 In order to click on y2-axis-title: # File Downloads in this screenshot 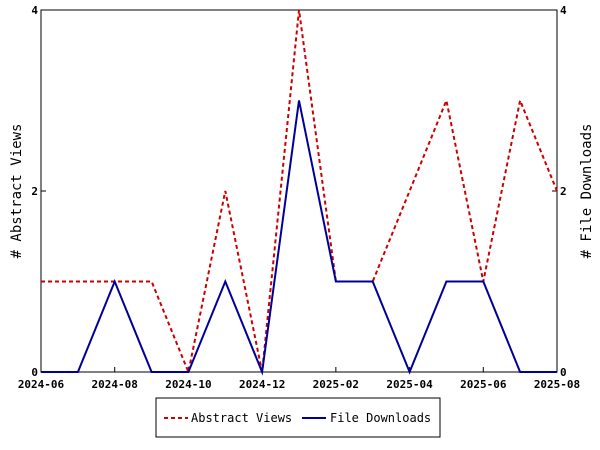, I will do `click(587, 191)`.